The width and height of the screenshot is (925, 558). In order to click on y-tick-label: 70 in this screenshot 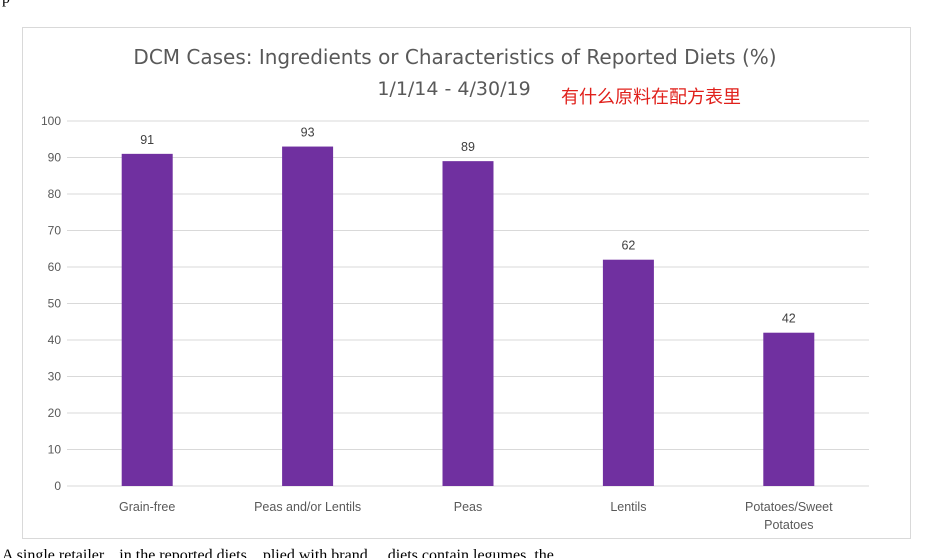, I will do `click(55, 231)`.